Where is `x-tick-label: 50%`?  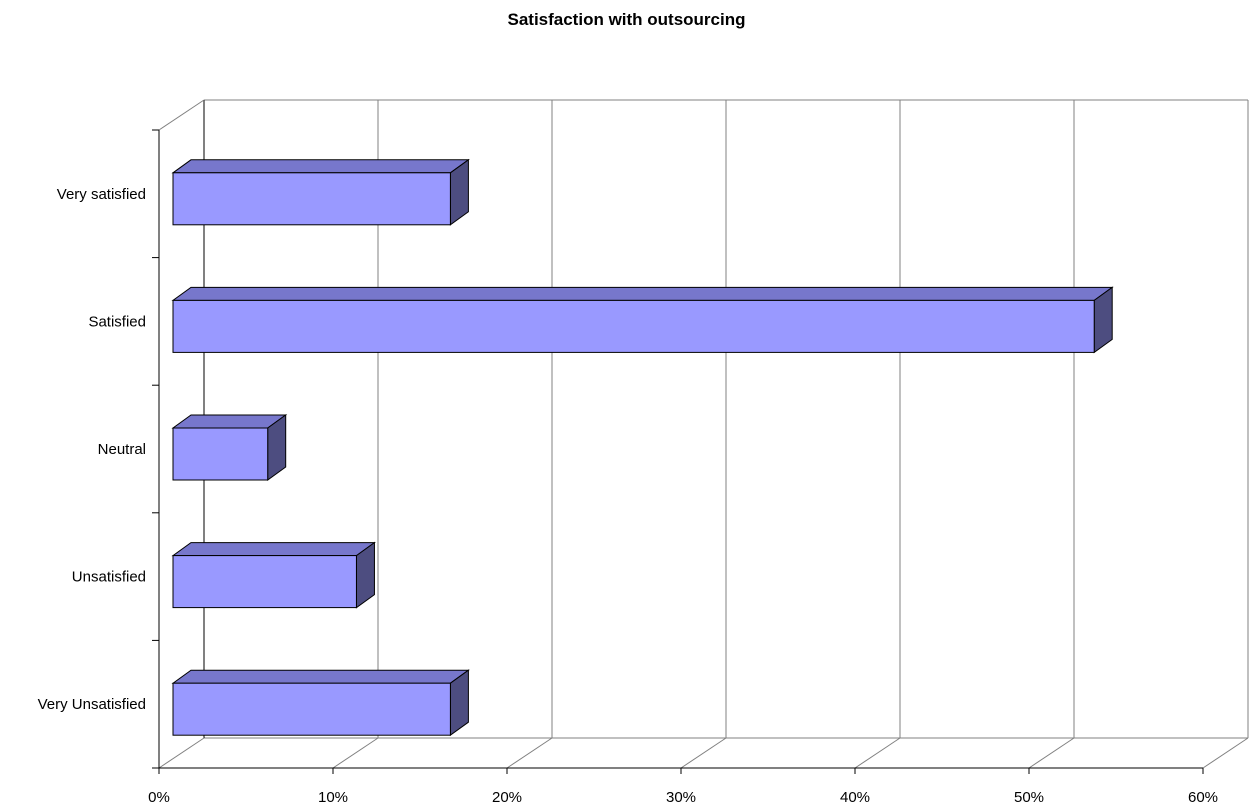 x-tick-label: 50% is located at coordinates (1029, 797).